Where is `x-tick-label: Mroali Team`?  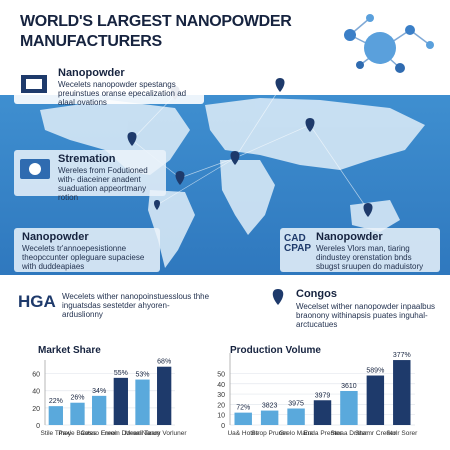
x-tick-label: Mroali Team is located at coordinates (142, 433).